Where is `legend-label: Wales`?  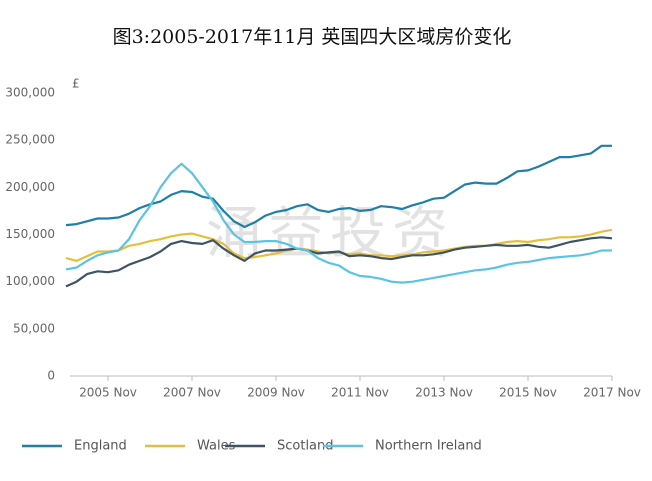
legend-label: Wales is located at coordinates (216, 446).